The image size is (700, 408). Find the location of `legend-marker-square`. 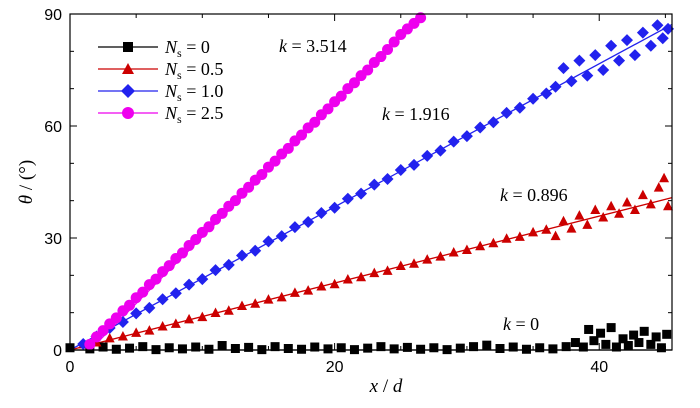

legend-marker-square is located at coordinates (128, 47).